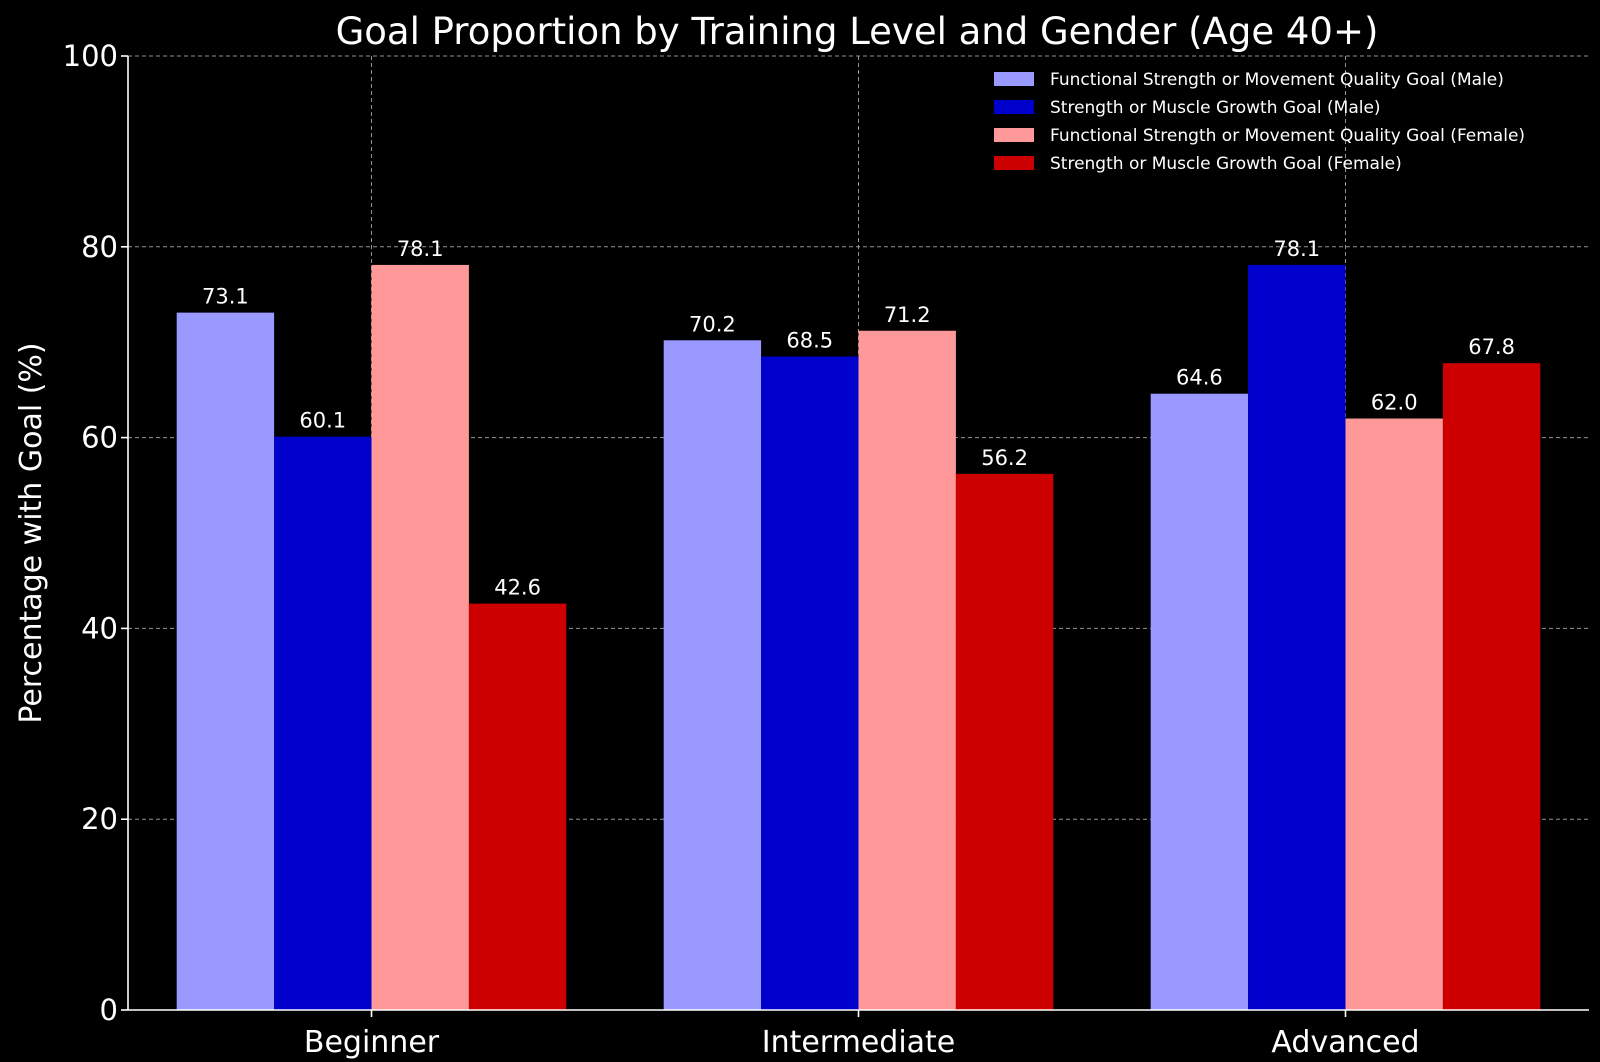 This screenshot has height=1062, width=1600. Describe the element at coordinates (31, 532) in the screenshot. I see `y-axis-title: Percentage with Goal (%)` at that location.